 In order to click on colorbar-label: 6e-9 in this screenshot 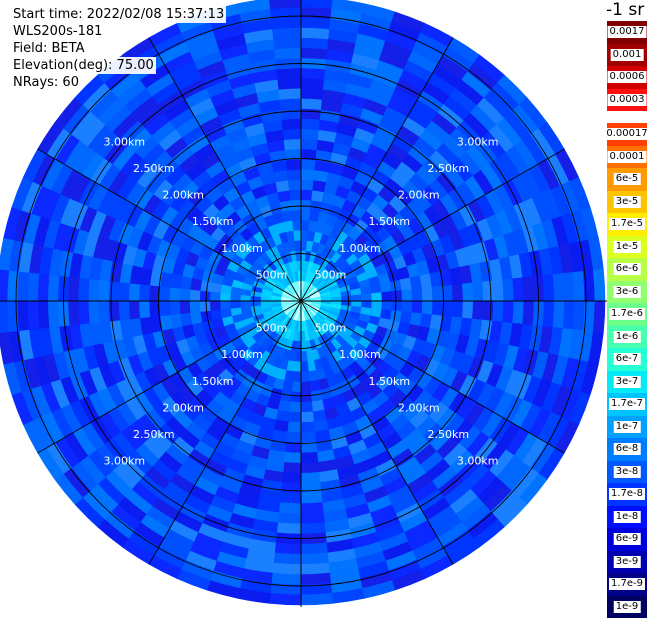, I will do `click(627, 539)`.